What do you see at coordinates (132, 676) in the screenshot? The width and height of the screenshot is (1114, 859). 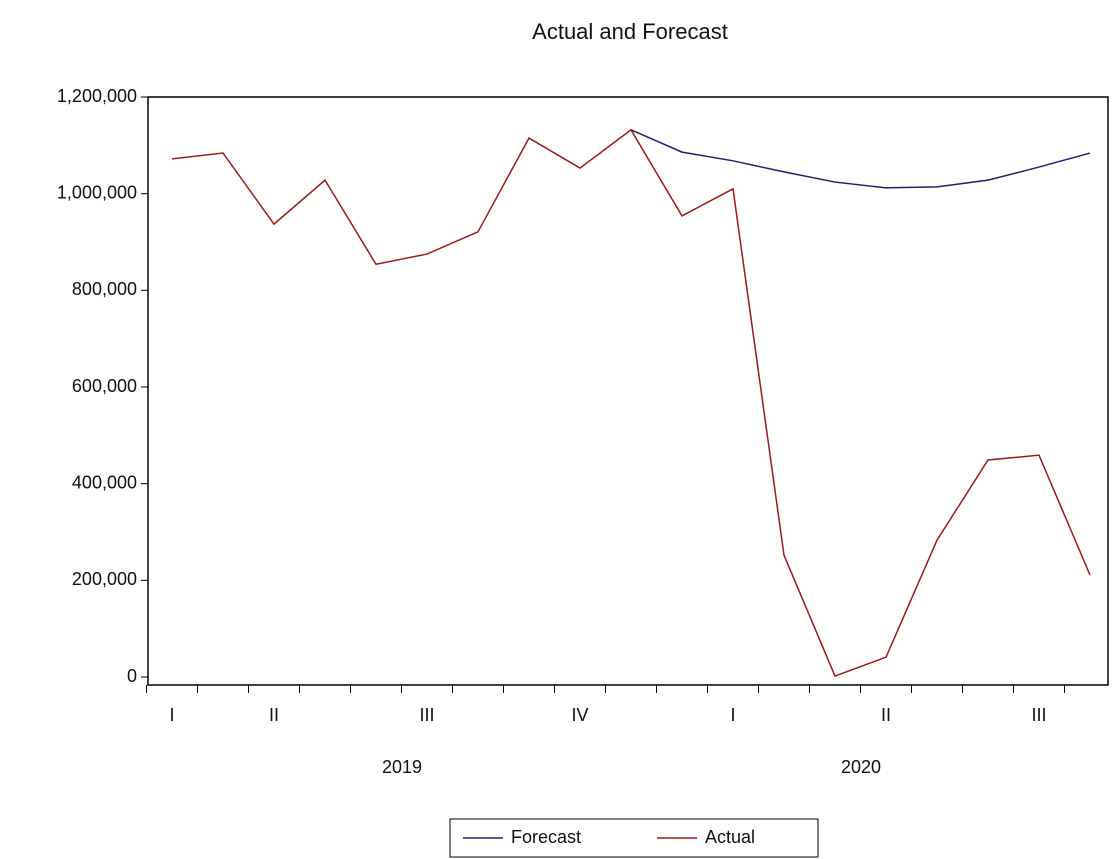 I see `y-tick-label: 0` at bounding box center [132, 676].